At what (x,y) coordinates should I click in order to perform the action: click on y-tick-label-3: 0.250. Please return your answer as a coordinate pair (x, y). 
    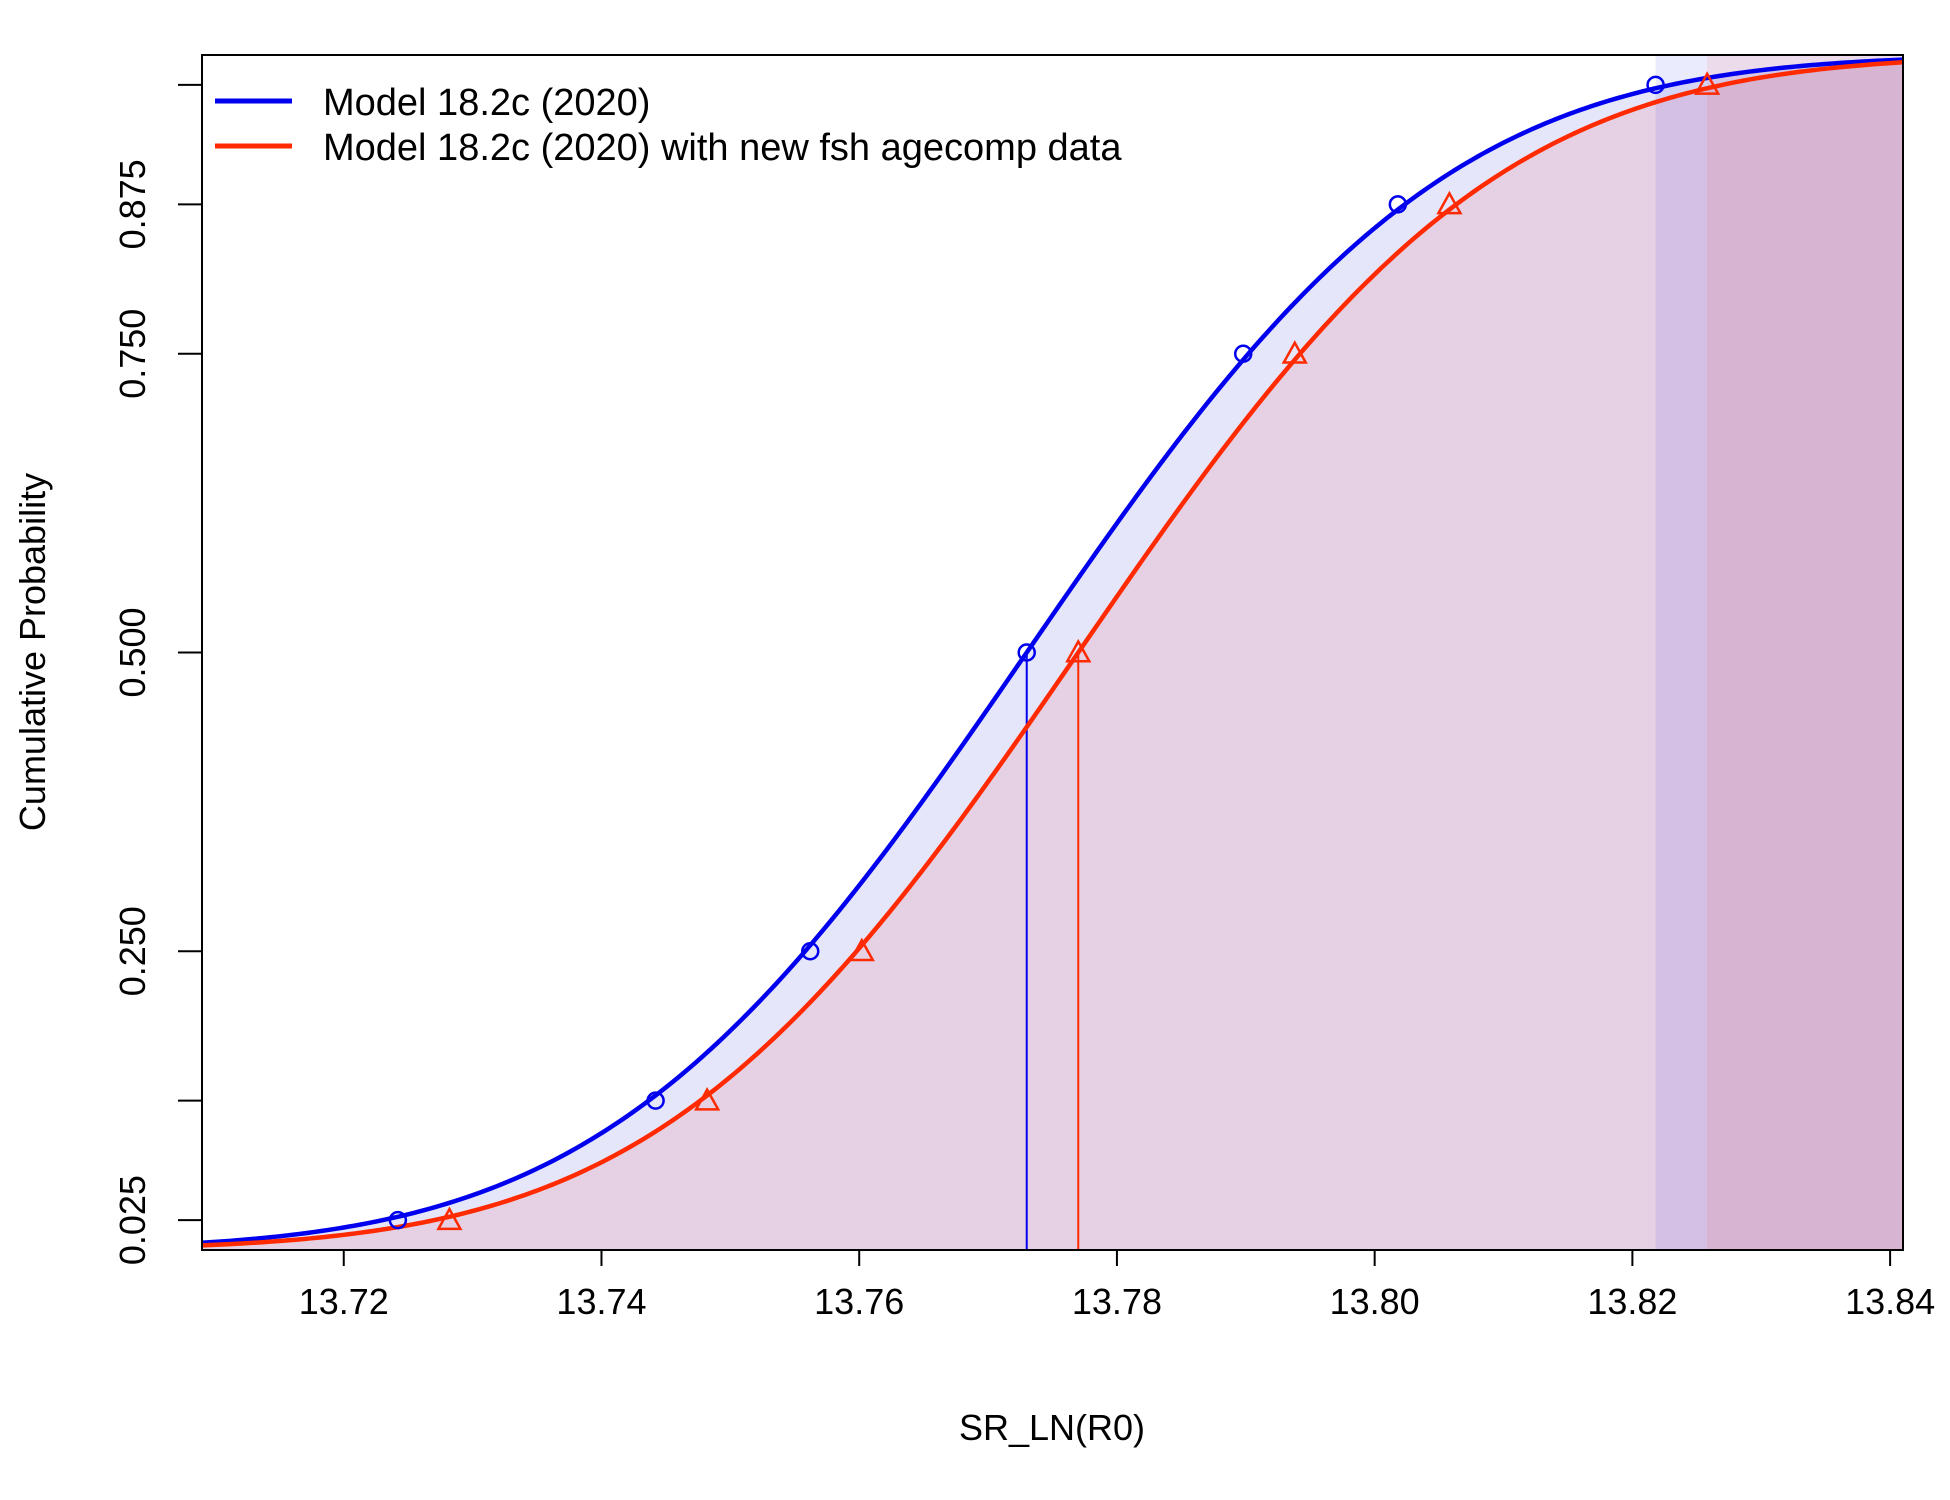
    Looking at the image, I should click on (132, 951).